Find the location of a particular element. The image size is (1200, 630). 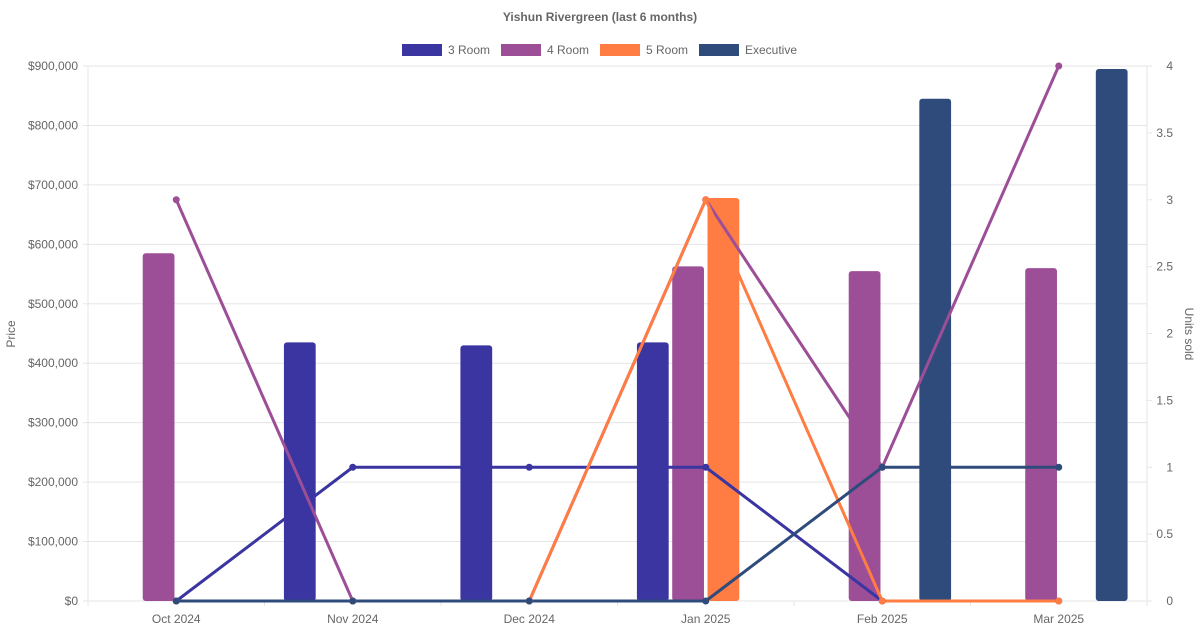

y-left-tick-label: $600,000 is located at coordinates (53, 244).